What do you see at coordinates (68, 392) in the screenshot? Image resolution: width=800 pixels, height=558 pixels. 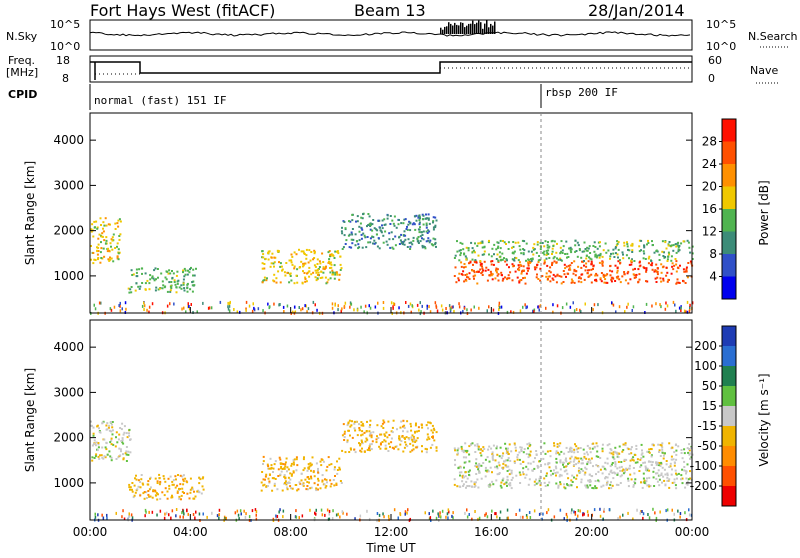 I see `velocity-ytick-label-2: 3000` at bounding box center [68, 392].